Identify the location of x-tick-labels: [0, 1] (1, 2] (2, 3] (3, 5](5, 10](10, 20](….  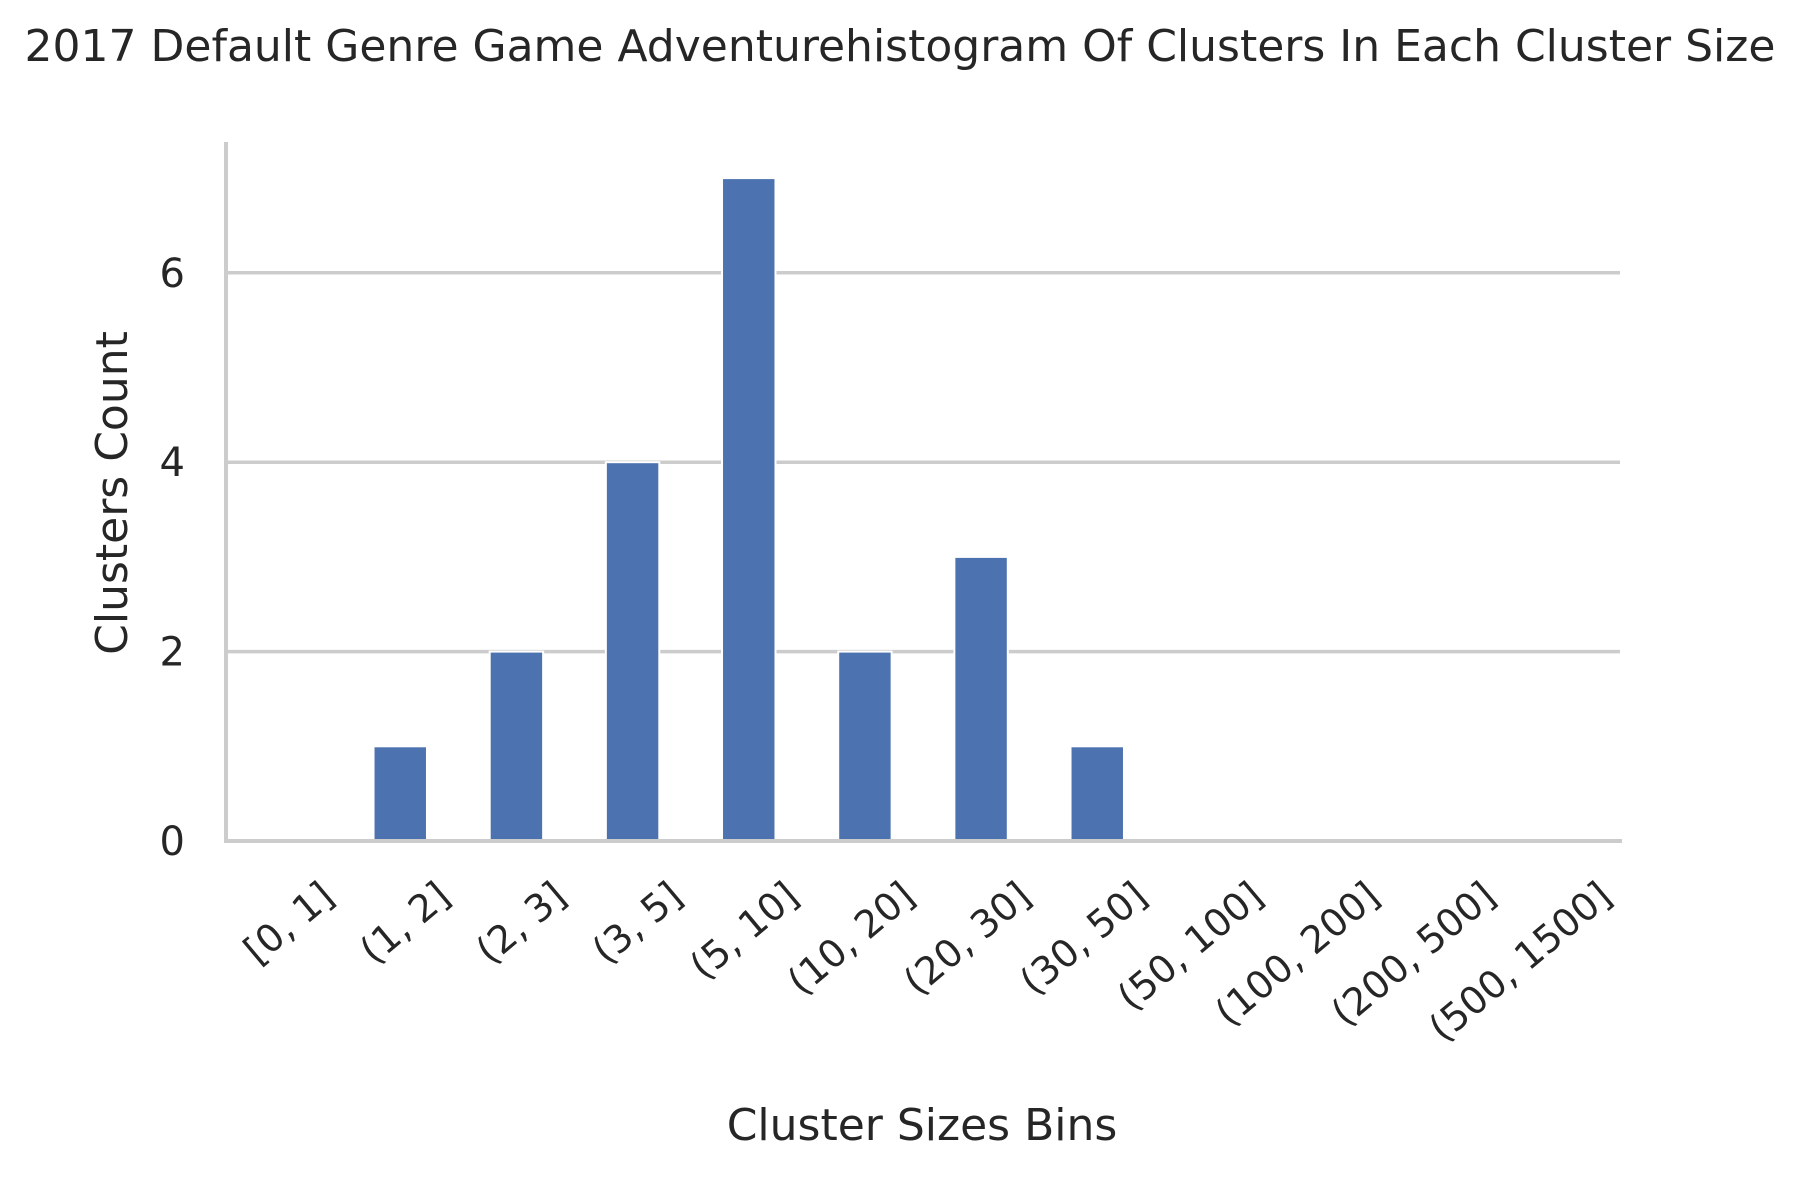
(927, 961).